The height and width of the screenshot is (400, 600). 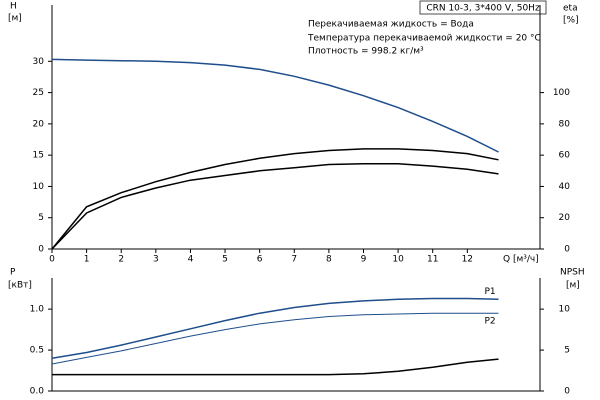 What do you see at coordinates (565, 156) in the screenshot?
I see `y2-tick-label: 60` at bounding box center [565, 156].